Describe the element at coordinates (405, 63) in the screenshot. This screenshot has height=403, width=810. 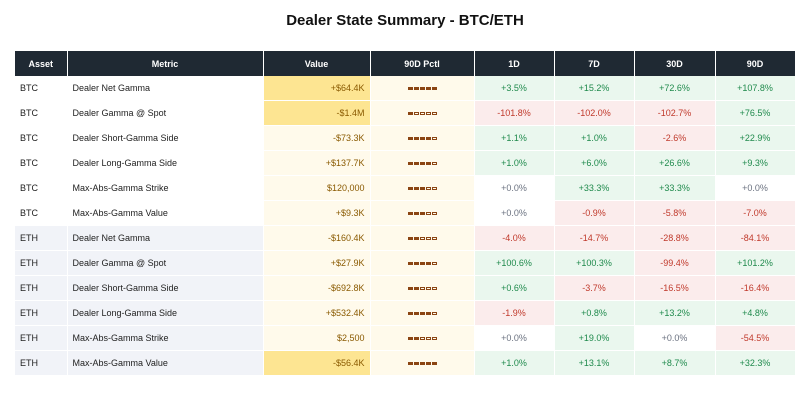
I see `table-header-row: Asset Metric Value 90D Pctl 1D 7D 30D 90D` at that location.